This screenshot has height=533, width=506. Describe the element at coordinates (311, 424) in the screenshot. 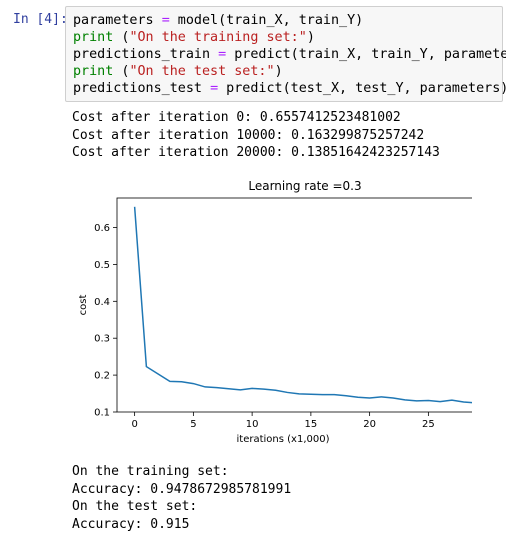

I see `x-tick-label: 15` at that location.